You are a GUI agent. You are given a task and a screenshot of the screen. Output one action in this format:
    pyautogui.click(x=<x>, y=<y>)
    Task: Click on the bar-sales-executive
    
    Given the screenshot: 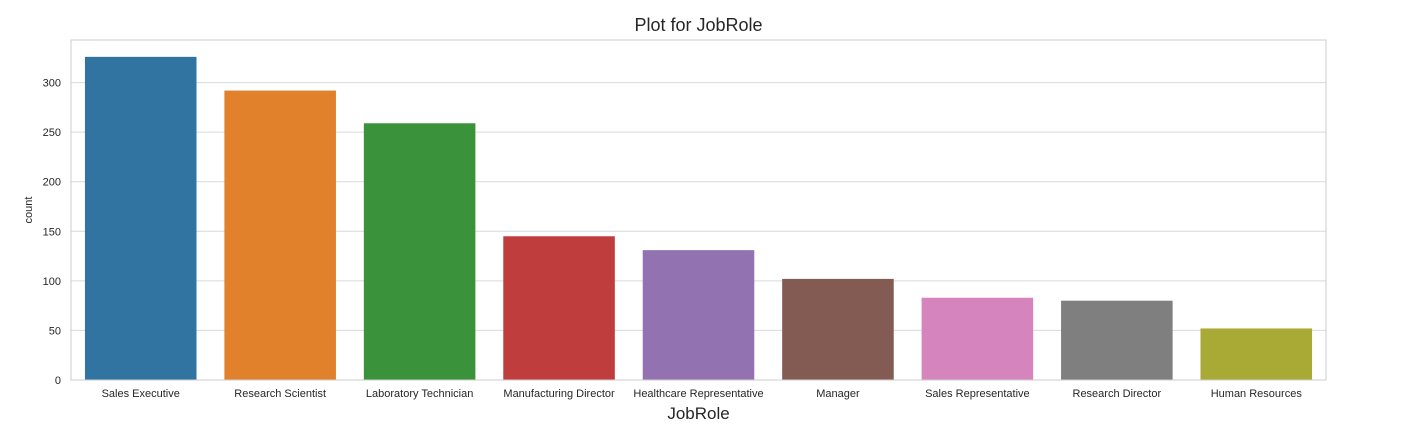 What is the action you would take?
    pyautogui.click(x=140, y=218)
    